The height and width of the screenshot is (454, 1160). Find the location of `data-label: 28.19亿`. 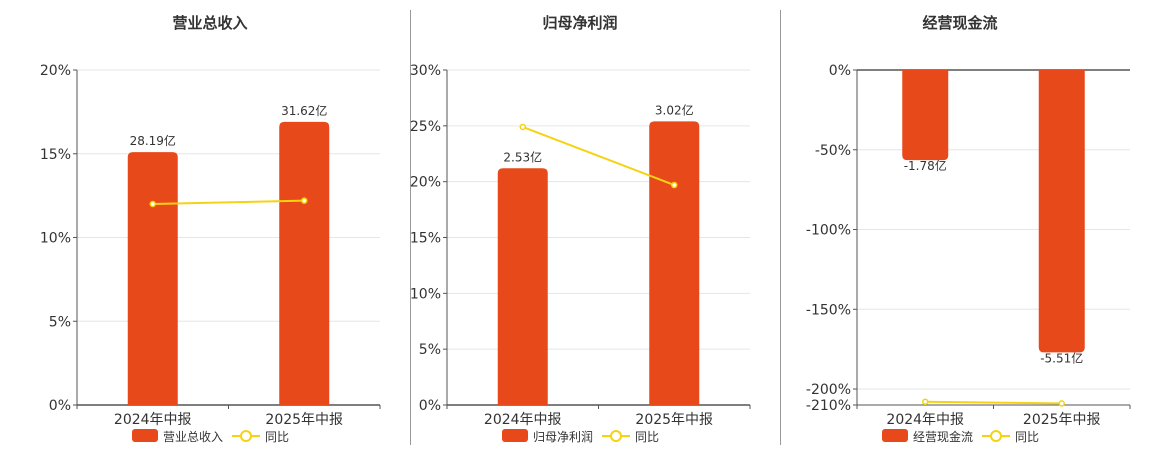

data-label: 28.19亿 is located at coordinates (153, 140).